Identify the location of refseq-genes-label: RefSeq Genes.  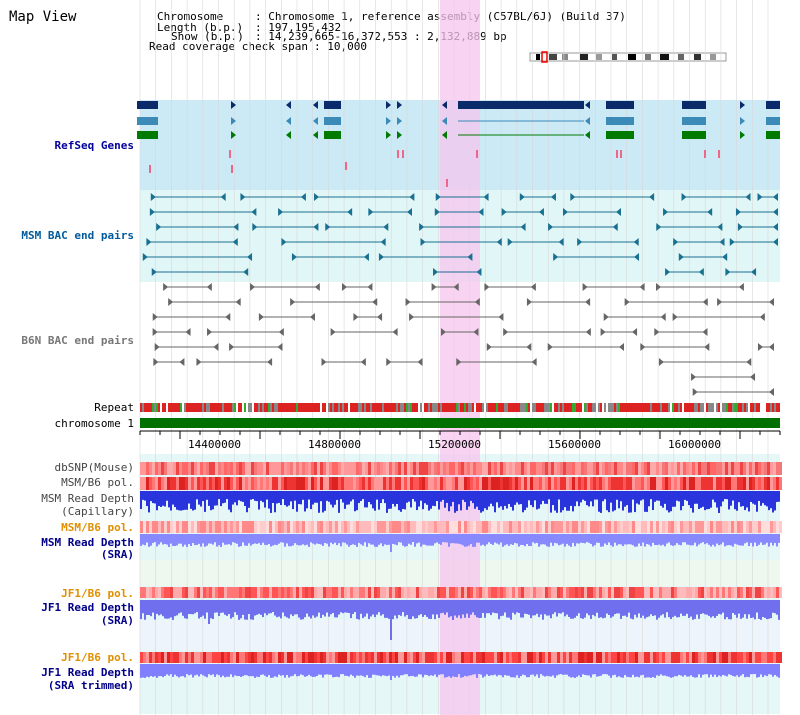
(94, 145).